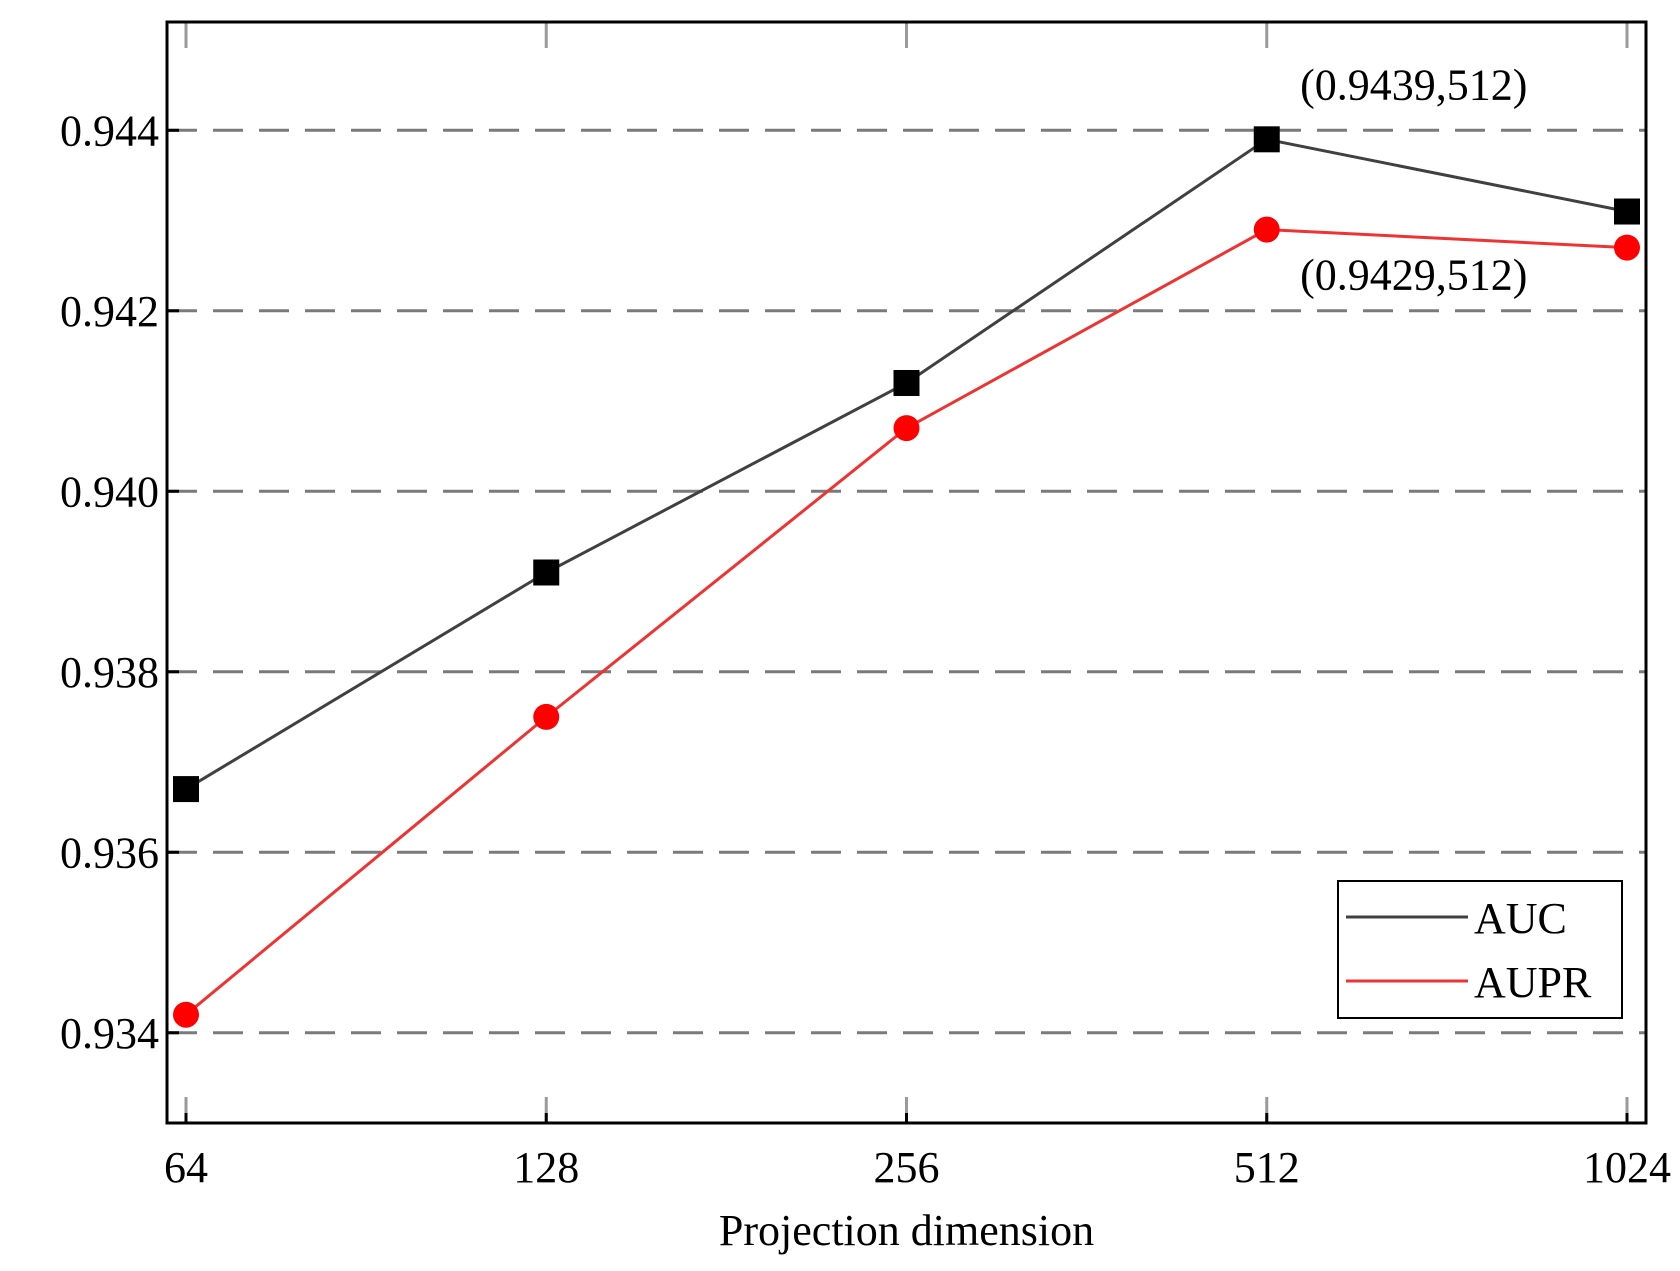 The width and height of the screenshot is (1680, 1271). Describe the element at coordinates (119, 582) in the screenshot. I see `y-axis-ticks: 0.934 0.936 0.938 0.940 0.942 0.944` at that location.